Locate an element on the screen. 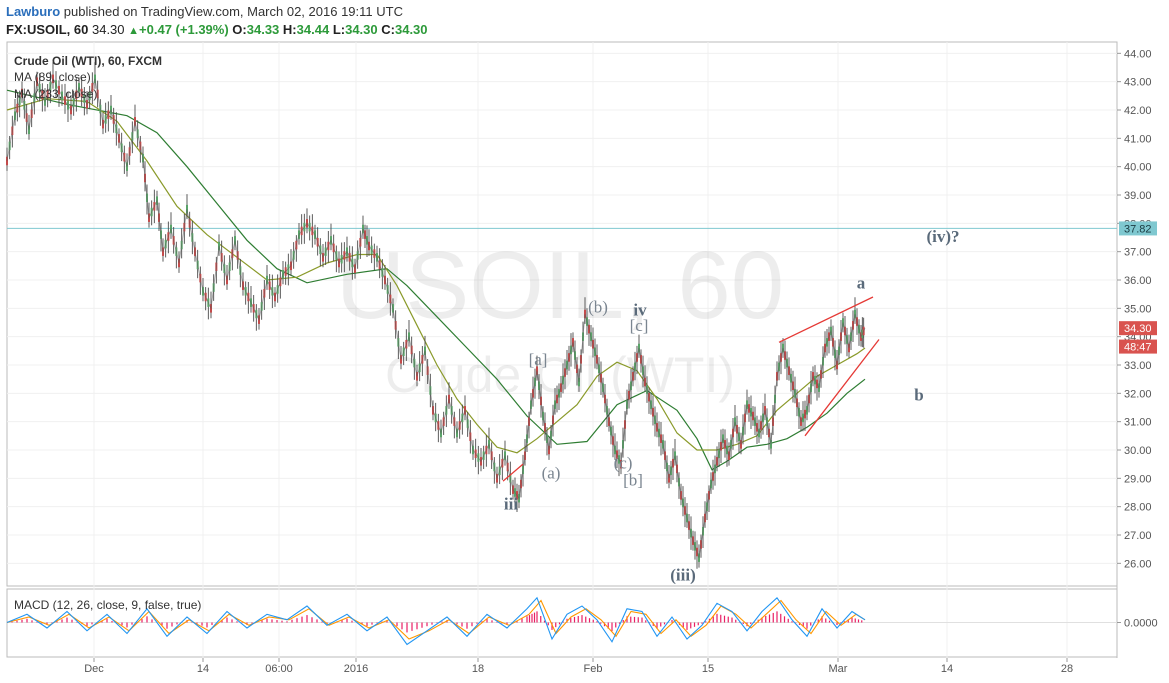  price-label: 37.82 is located at coordinates (1138, 229).